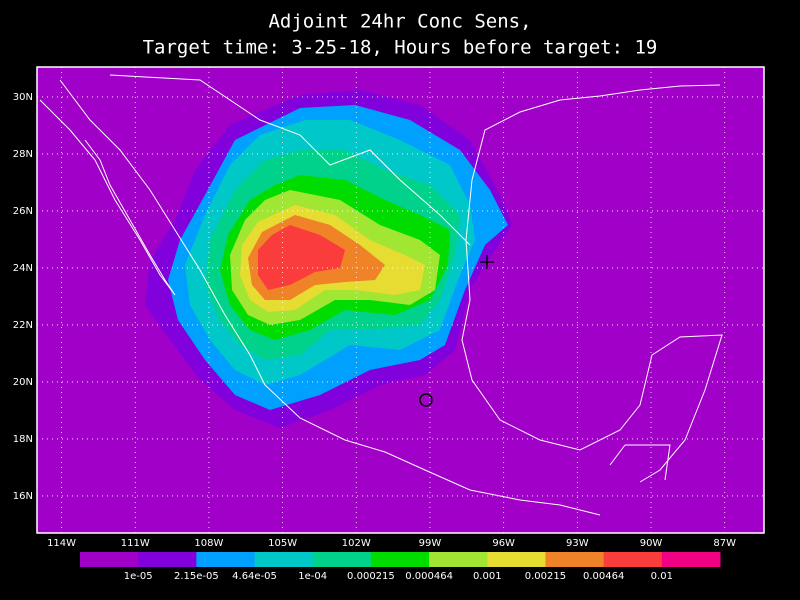 The image size is (800, 600). Describe the element at coordinates (23, 97) in the screenshot. I see `lat-tick-label: 30N` at that location.